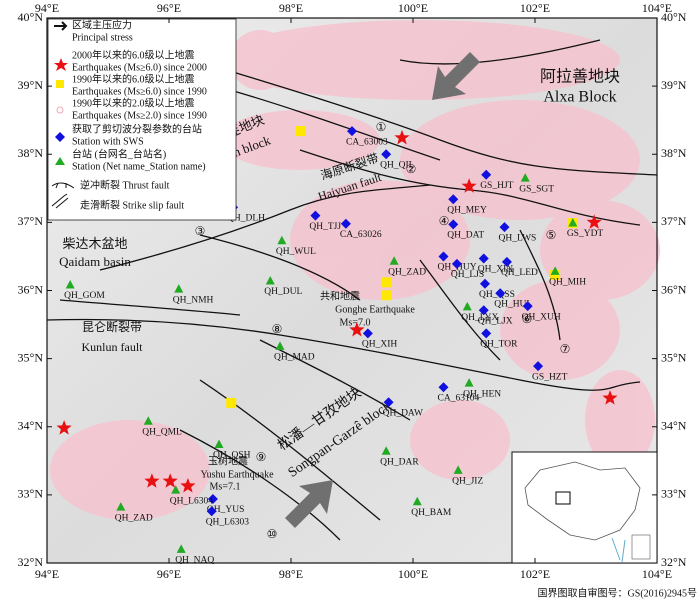 The height and width of the screenshot is (608, 700). What do you see at coordinates (496, 186) in the screenshot?
I see `station-label: GS_HJT` at bounding box center [496, 186].